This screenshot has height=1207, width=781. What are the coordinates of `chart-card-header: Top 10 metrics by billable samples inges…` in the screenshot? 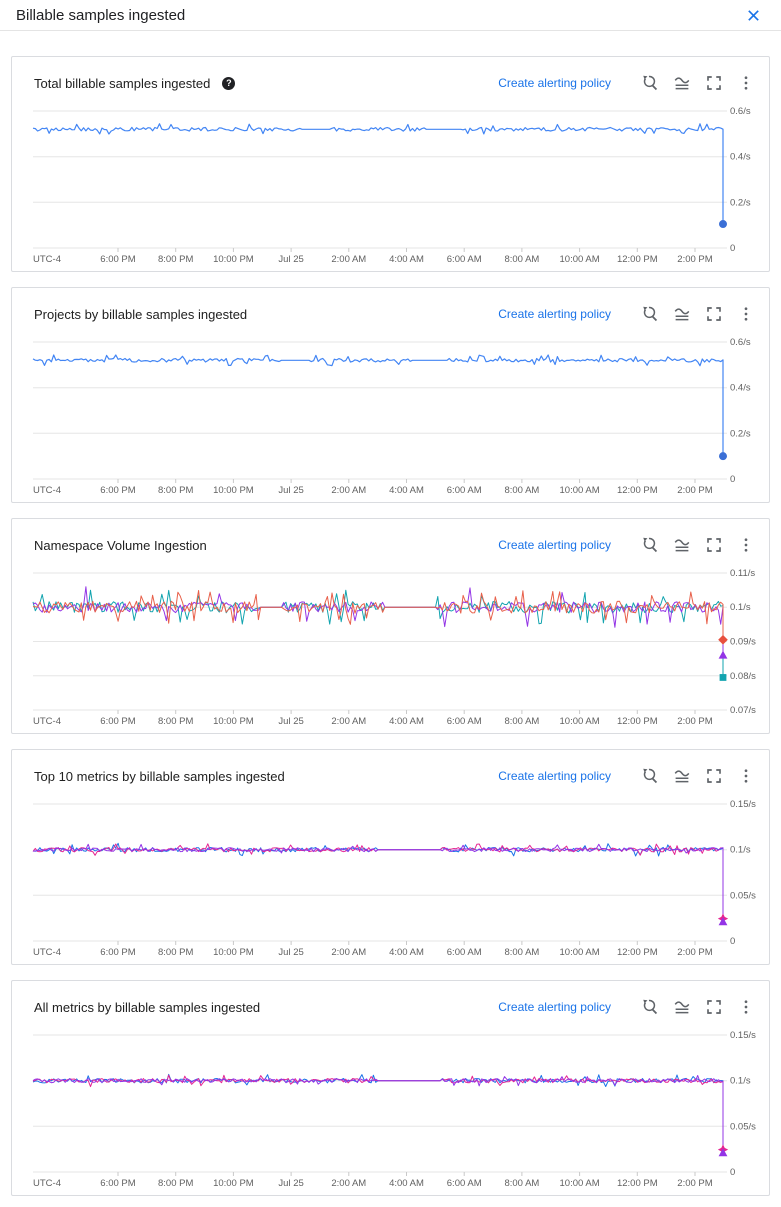 It's located at (390, 770).